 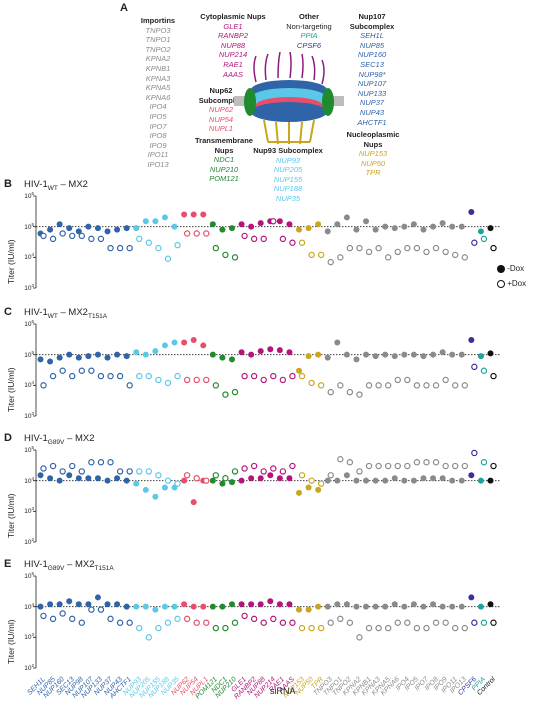 I want to click on y-axis-label: Titer (IU/ml), so click(x=11, y=641).